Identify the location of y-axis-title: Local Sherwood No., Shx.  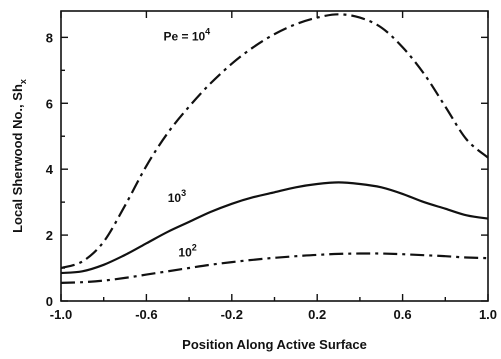
(19, 156).